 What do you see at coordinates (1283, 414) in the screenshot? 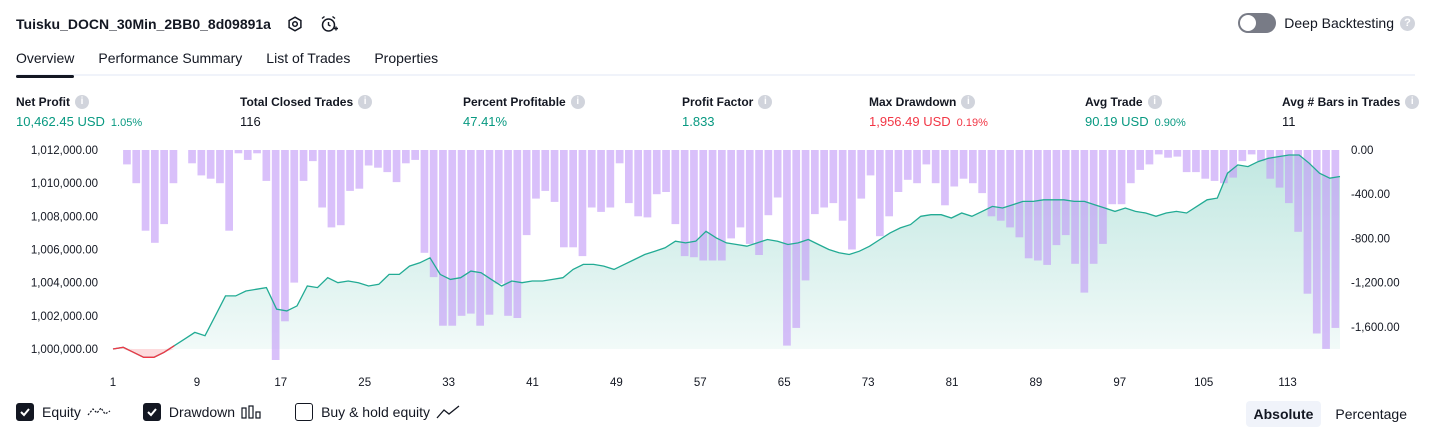
I see `absolute-button: Absolute` at bounding box center [1283, 414].